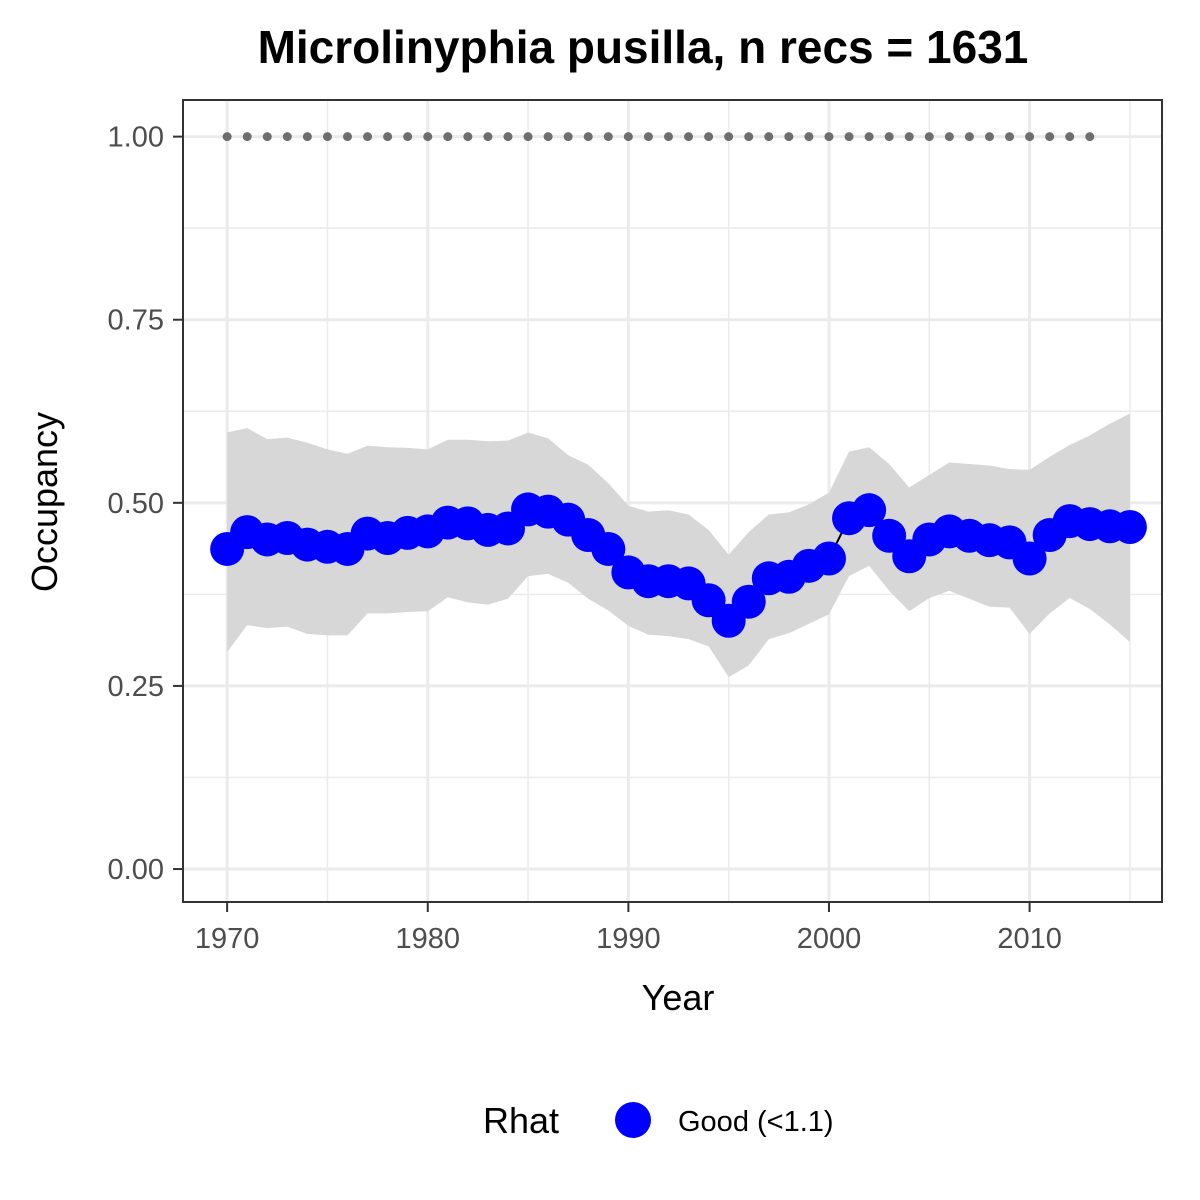 The width and height of the screenshot is (1200, 1200). I want to click on y-tick-label: 0.75, so click(136, 321).